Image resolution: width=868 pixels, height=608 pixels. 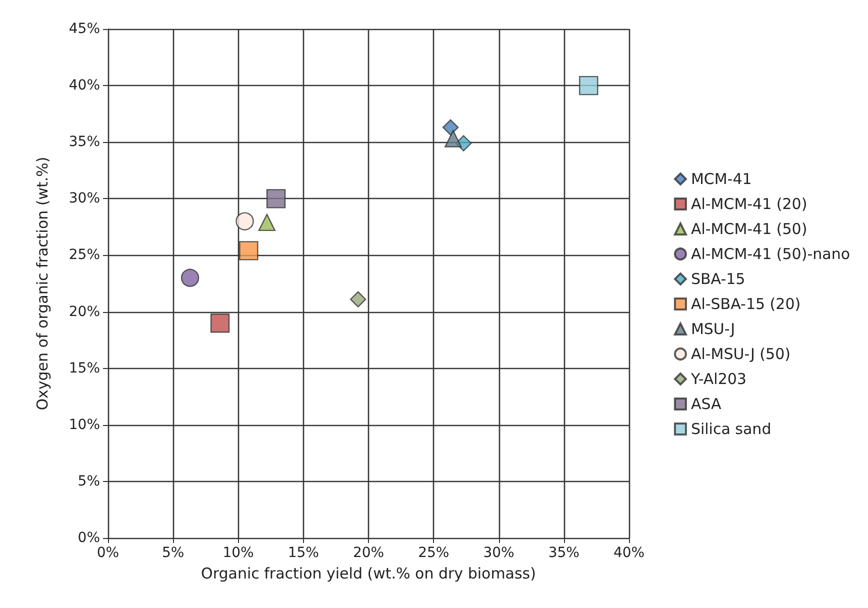 What do you see at coordinates (303, 553) in the screenshot?
I see `x-tick-label: 15%` at bounding box center [303, 553].